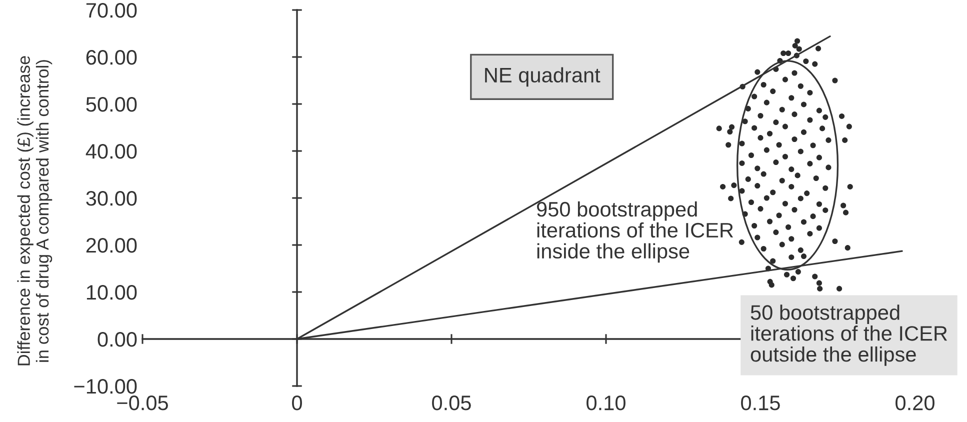 This screenshot has width=967, height=422. What do you see at coordinates (111, 104) in the screenshot?
I see `y-tick-label: 50.00` at bounding box center [111, 104].